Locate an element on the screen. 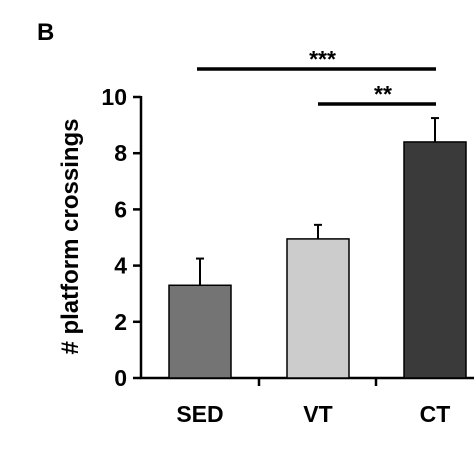 The image size is (474, 474). y-tick-label-4: 4 is located at coordinates (120, 266).